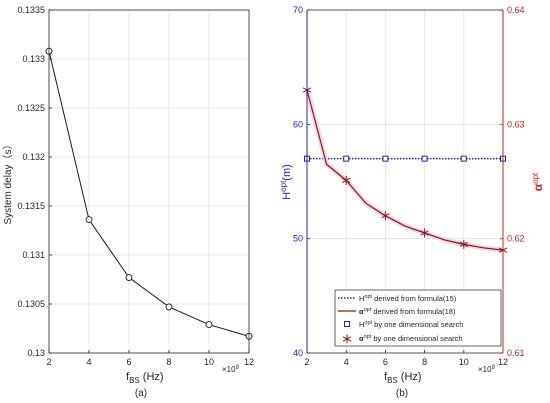  Describe the element at coordinates (150, 362) in the screenshot. I see `panel-a-x-tick-labels: 2 4 6 8 10 12` at that location.